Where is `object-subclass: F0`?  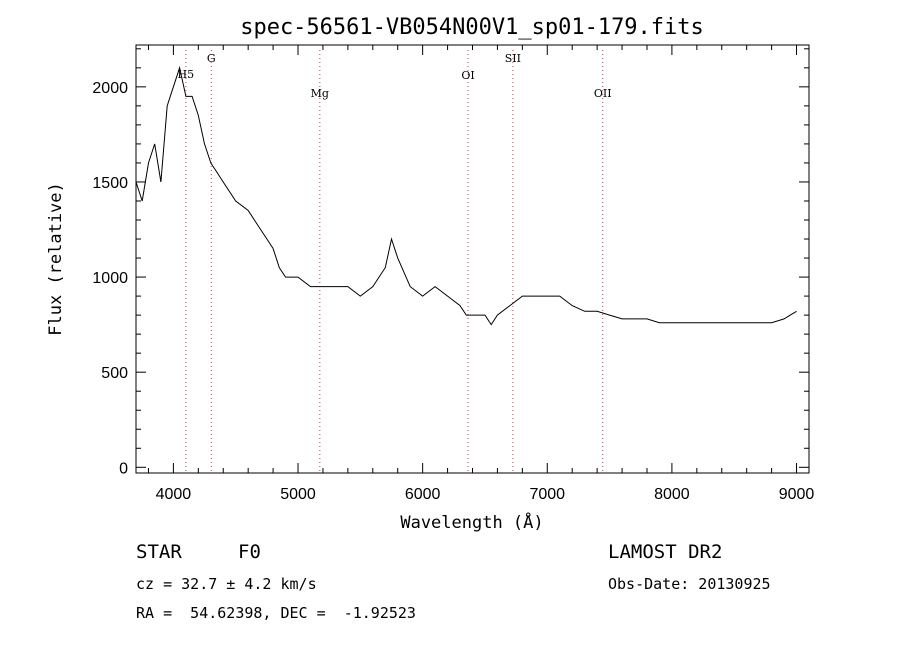 object-subclass: F0 is located at coordinates (249, 552).